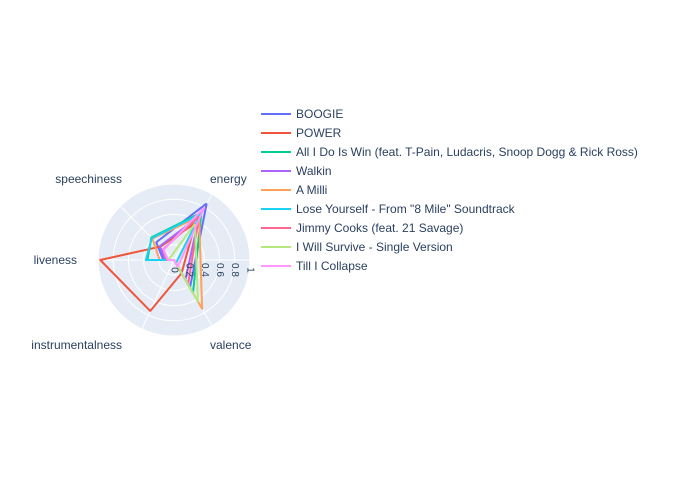 Image resolution: width=700 pixels, height=500 pixels. What do you see at coordinates (311, 190) in the screenshot?
I see `legend-label: A Milli` at bounding box center [311, 190].